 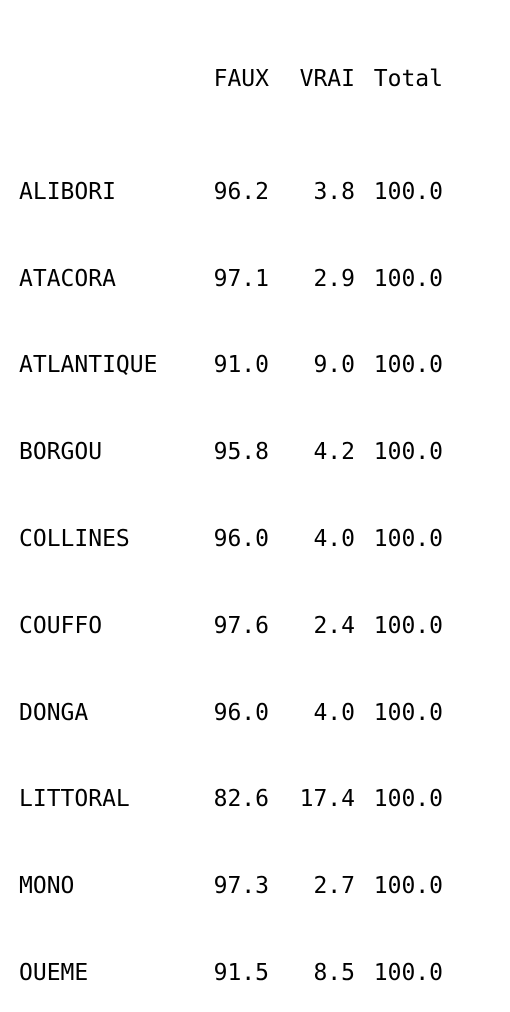 I want to click on table-row: BORGOU 95.8 4.2 100.0, so click(x=231, y=452).